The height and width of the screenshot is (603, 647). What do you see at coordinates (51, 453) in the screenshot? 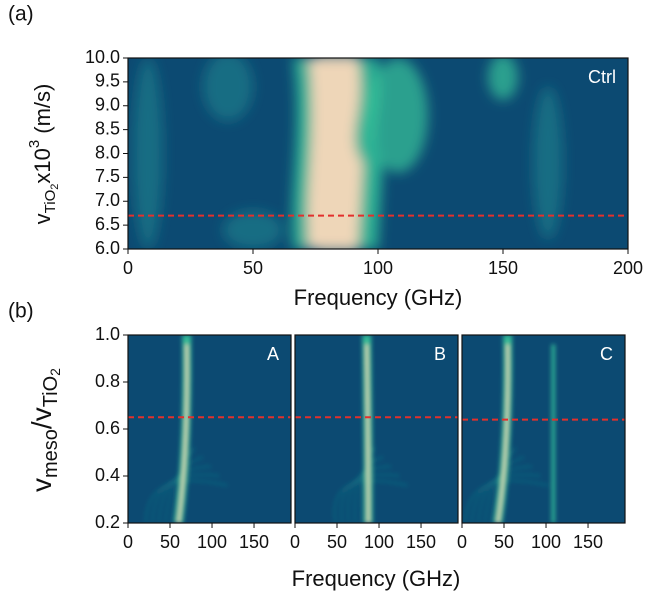
I see `label-subscript: meso` at bounding box center [51, 453].